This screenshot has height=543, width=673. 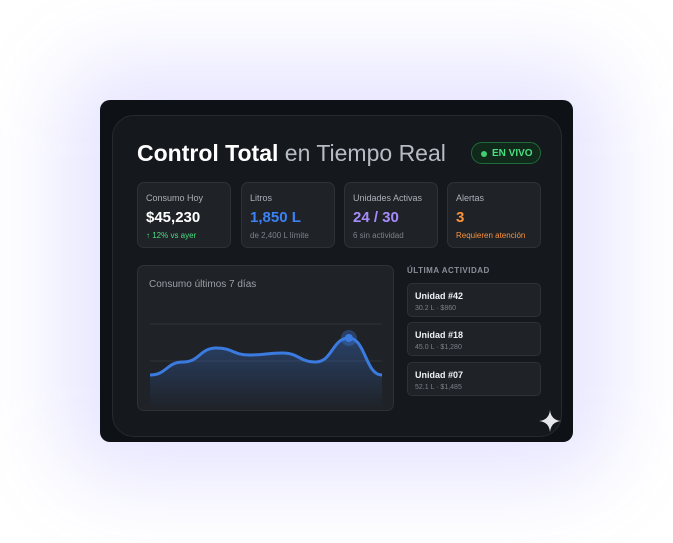 What do you see at coordinates (275, 217) in the screenshot?
I see `stat-value: 1,850 L` at bounding box center [275, 217].